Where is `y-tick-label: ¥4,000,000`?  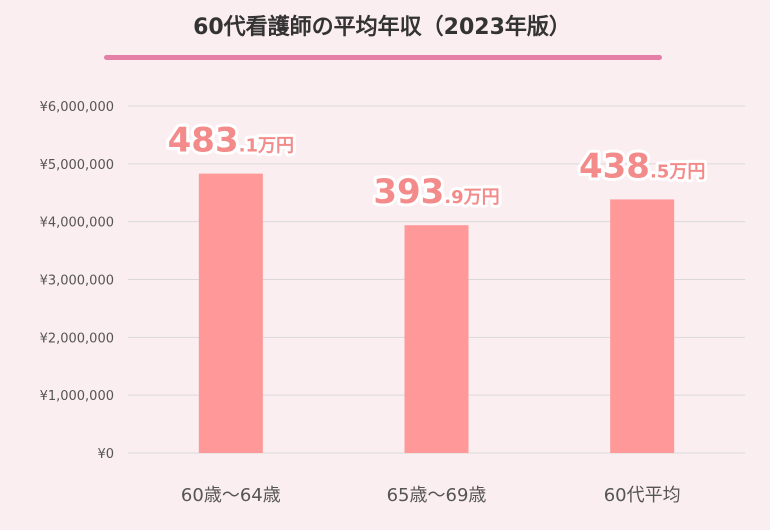 y-tick-label: ¥4,000,000 is located at coordinates (77, 223).